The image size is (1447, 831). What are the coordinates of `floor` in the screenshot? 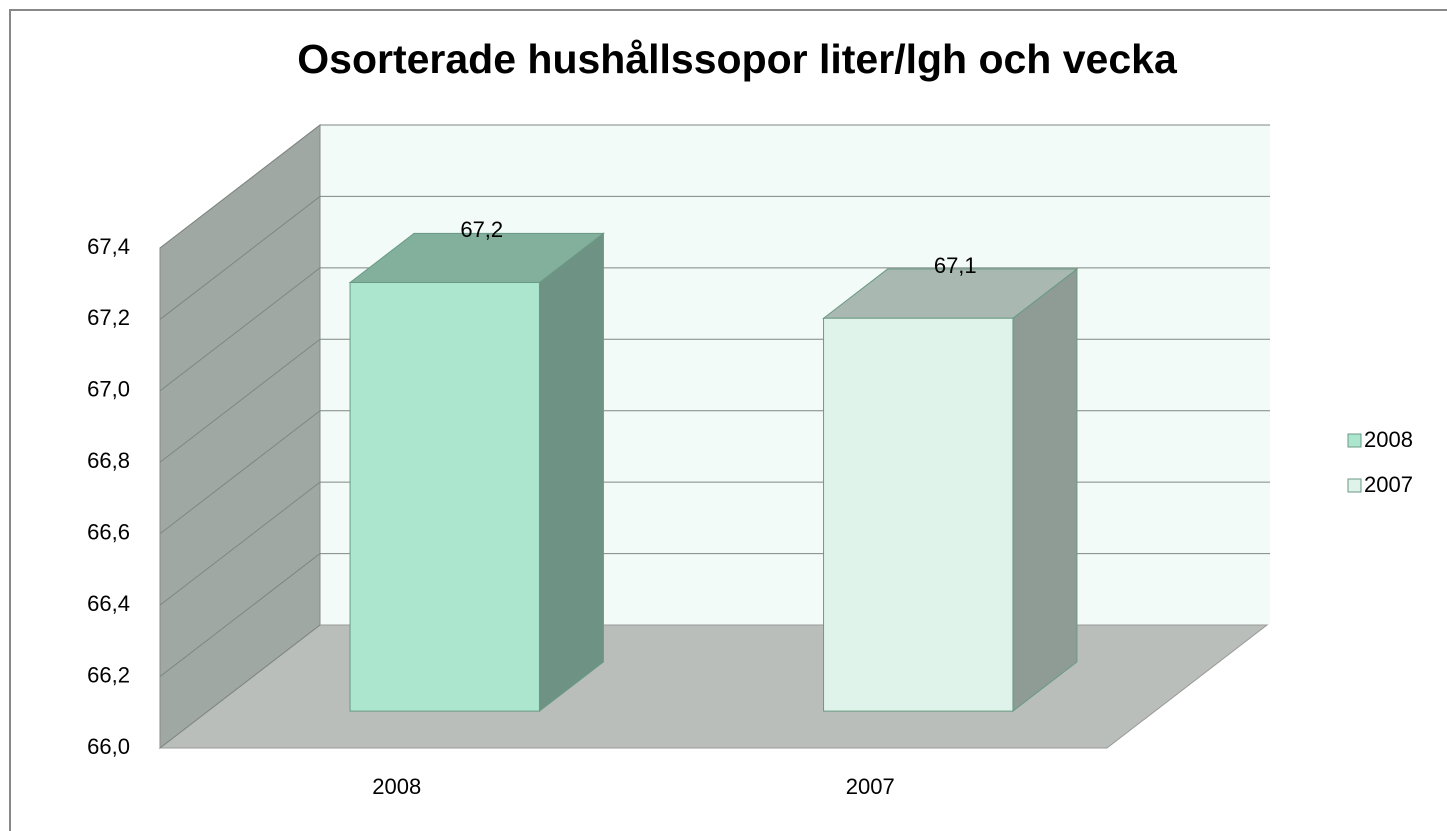 It's located at (713, 686).